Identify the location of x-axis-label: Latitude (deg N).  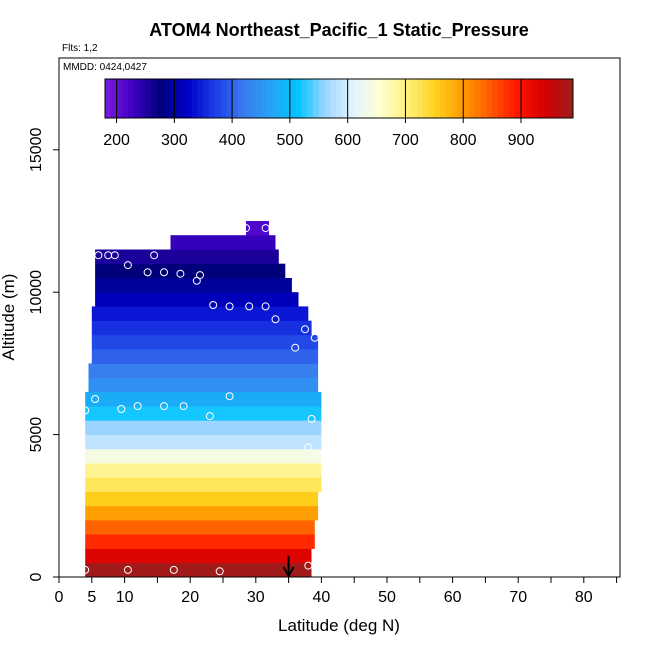
(339, 625).